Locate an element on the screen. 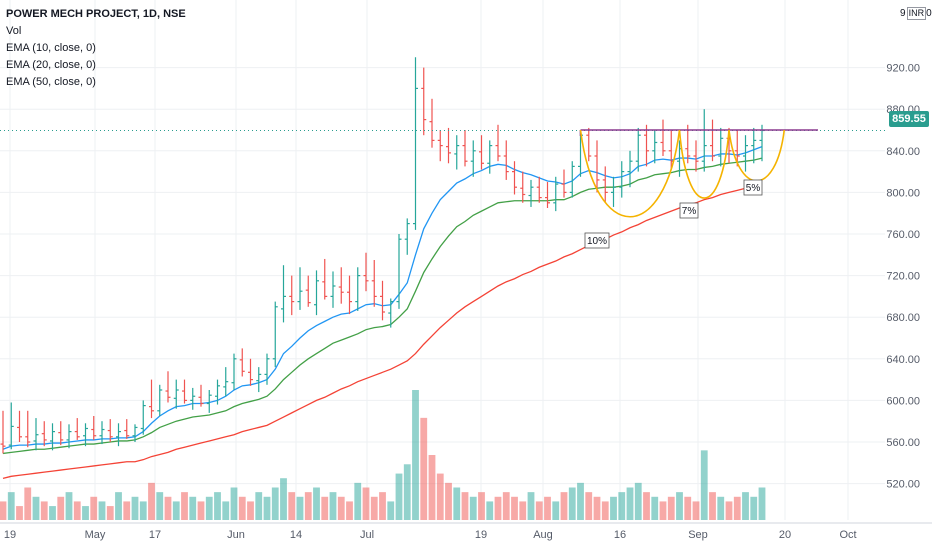  time-tick-label: Aug is located at coordinates (543, 535).